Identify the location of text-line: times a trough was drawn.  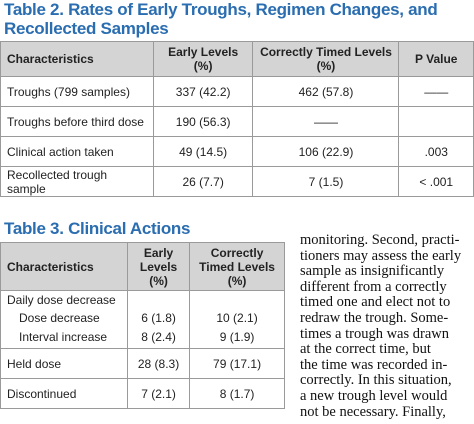
(374, 333).